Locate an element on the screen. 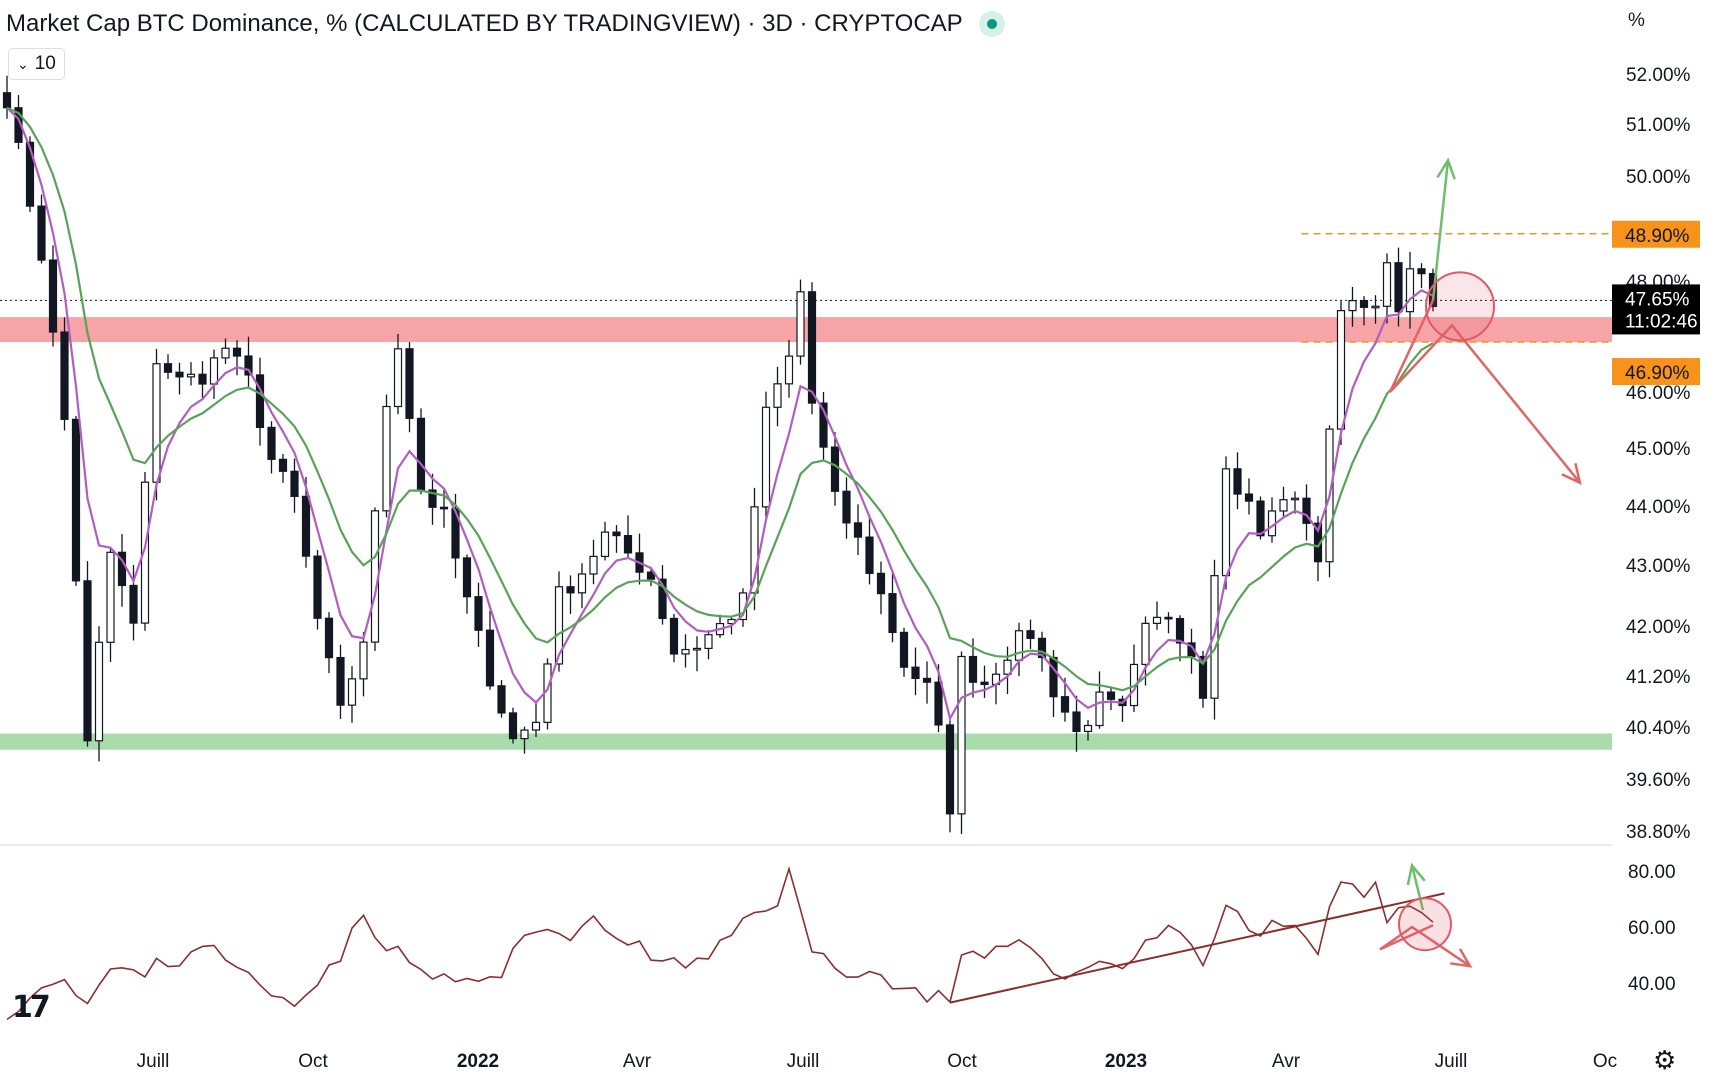 Image resolution: width=1716 pixels, height=1080 pixels. price-axis-tick: 41.20% is located at coordinates (1658, 677).